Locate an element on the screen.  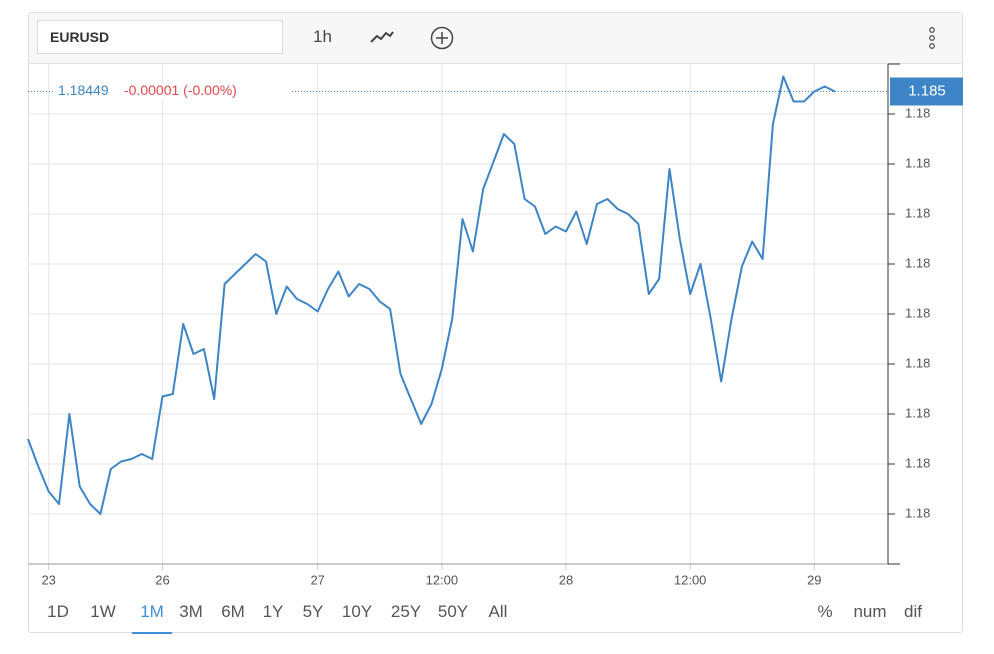
range-button: 3M is located at coordinates (191, 611).